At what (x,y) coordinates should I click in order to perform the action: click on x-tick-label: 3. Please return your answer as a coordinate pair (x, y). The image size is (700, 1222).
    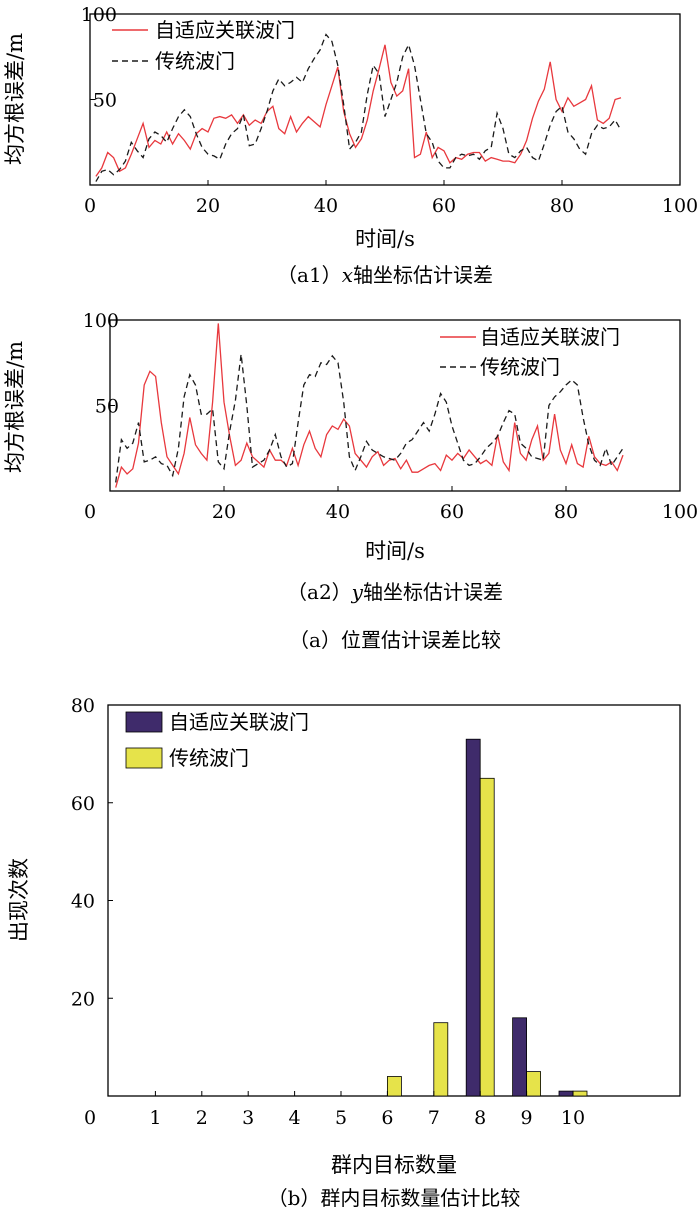
    Looking at the image, I should click on (248, 1118).